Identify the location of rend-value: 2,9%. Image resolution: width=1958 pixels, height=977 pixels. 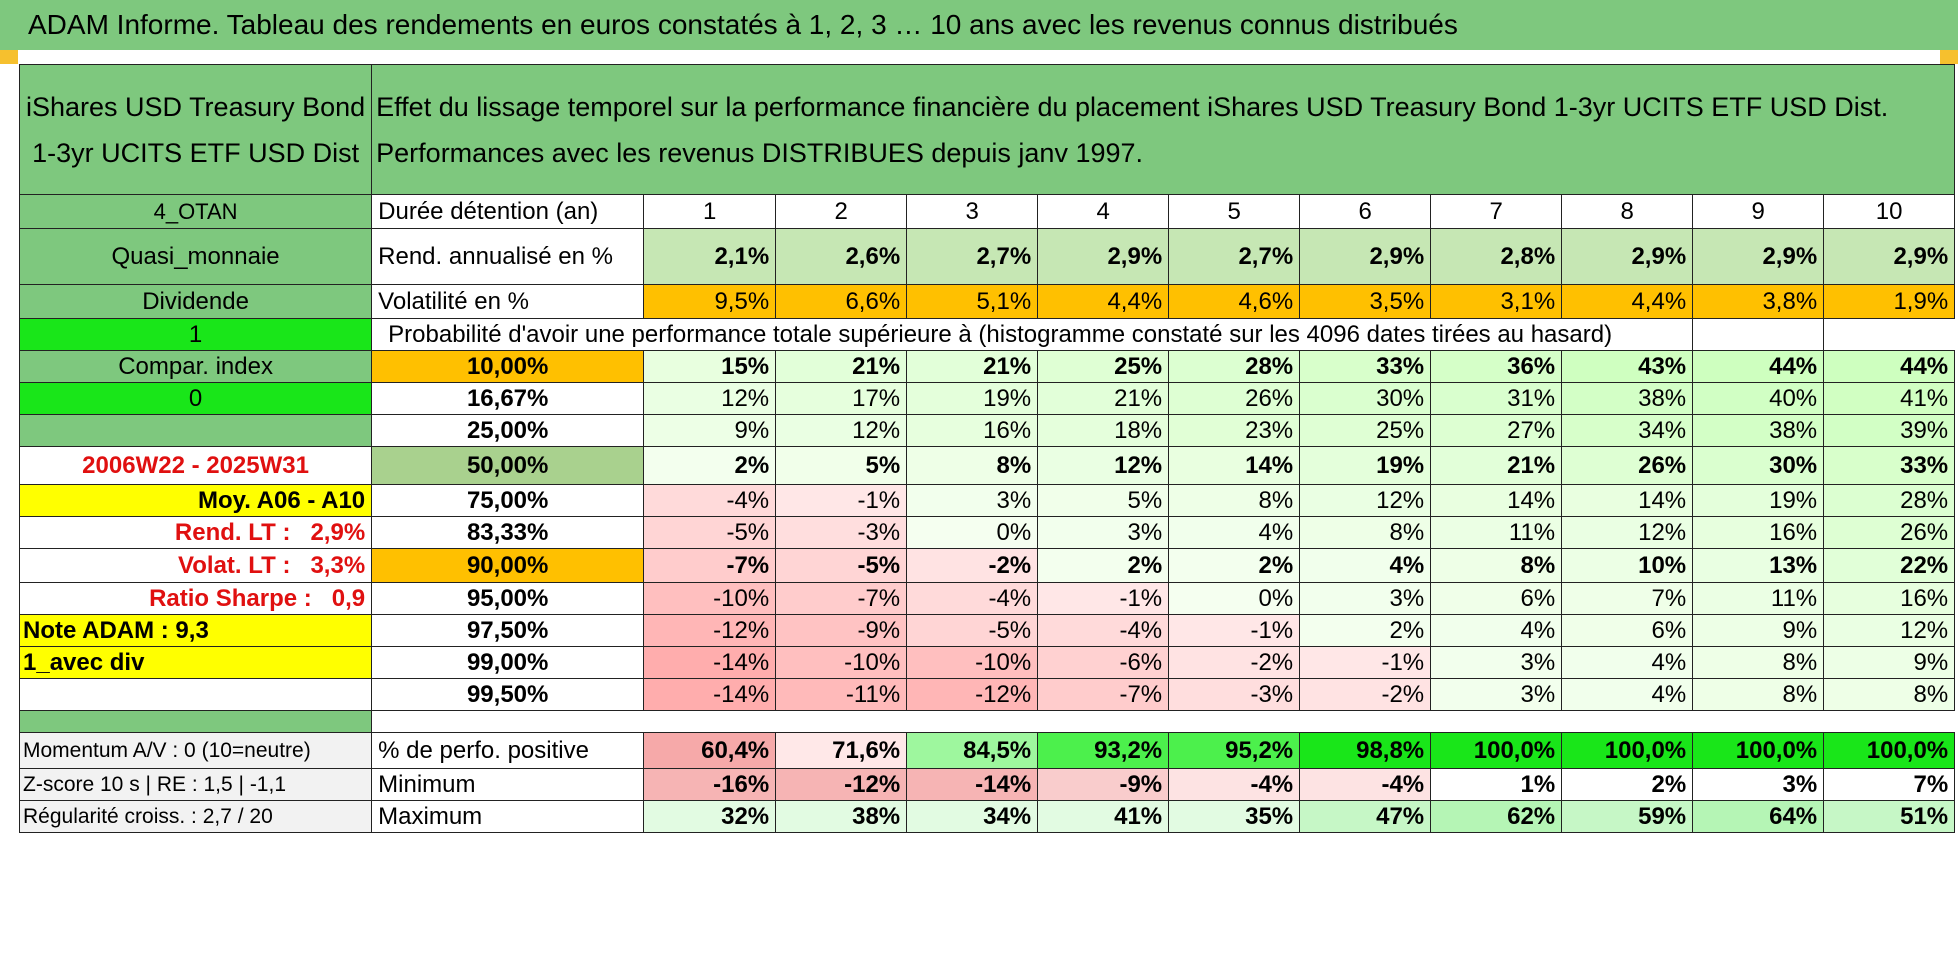
(1365, 256).